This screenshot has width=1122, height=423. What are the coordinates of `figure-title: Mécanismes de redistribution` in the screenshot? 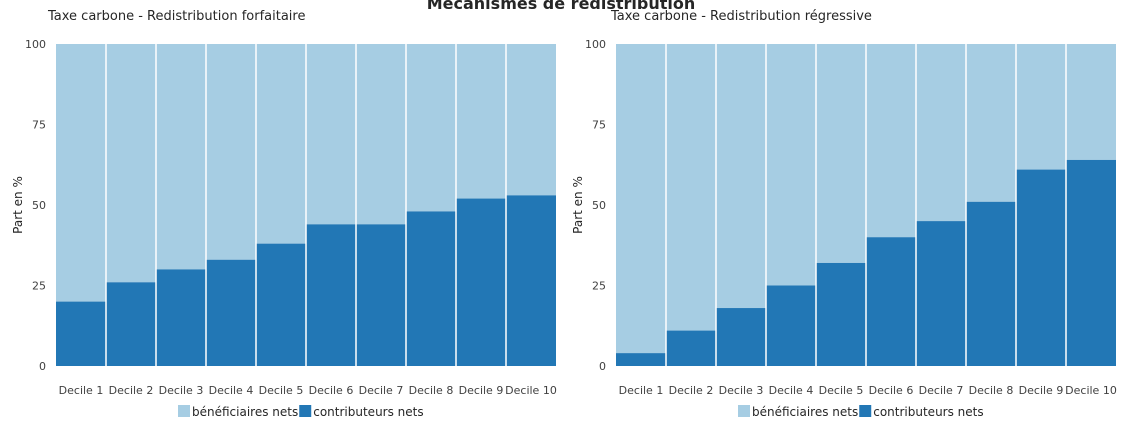 It's located at (561, 6).